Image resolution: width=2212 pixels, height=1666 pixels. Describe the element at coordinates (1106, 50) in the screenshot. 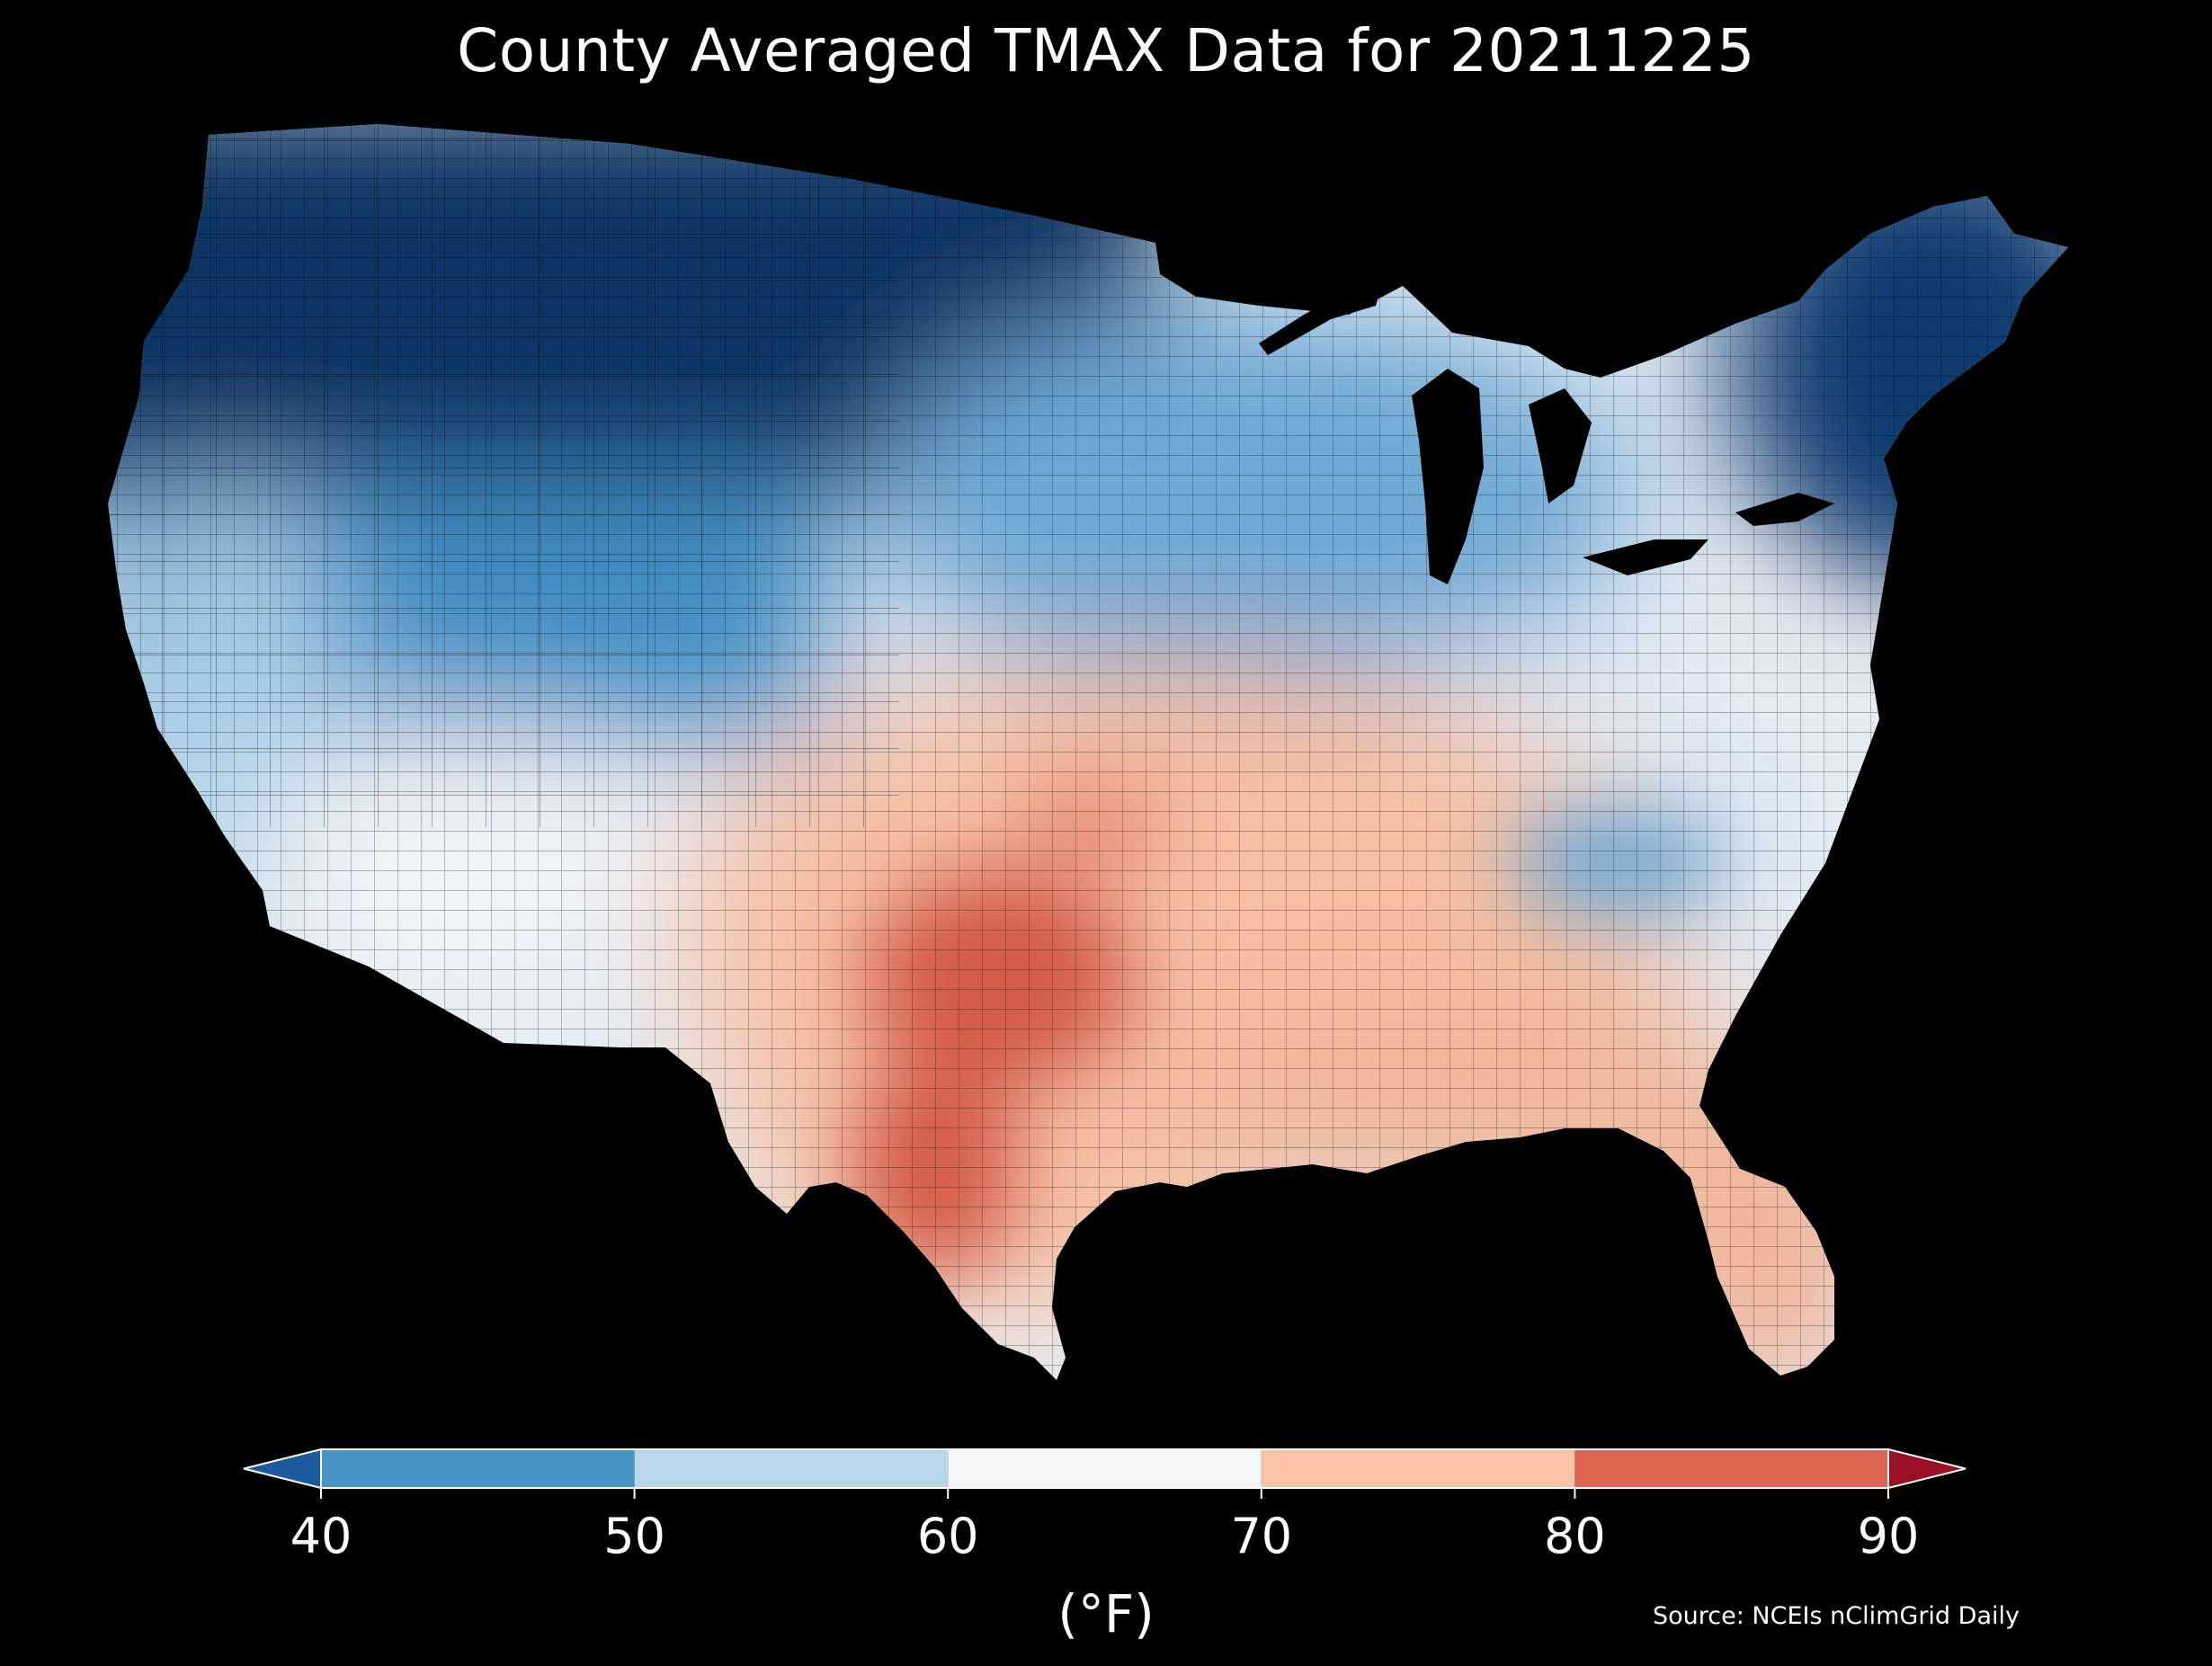

I see `map-title: County Averaged TMAX Data for 20211225` at that location.